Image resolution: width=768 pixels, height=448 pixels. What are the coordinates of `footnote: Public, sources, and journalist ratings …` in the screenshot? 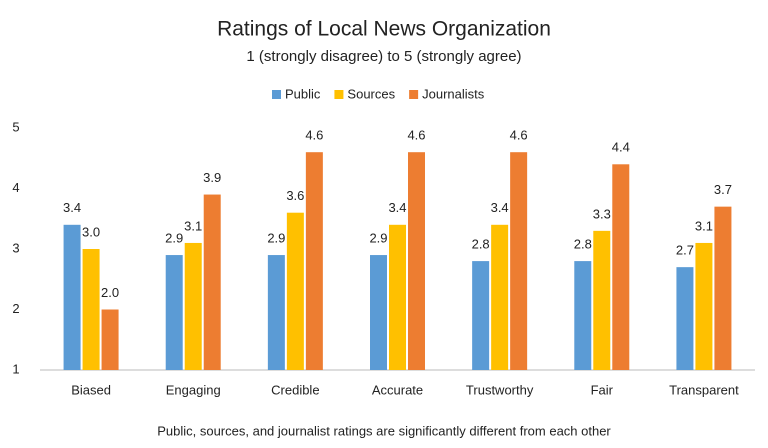 It's located at (384, 430).